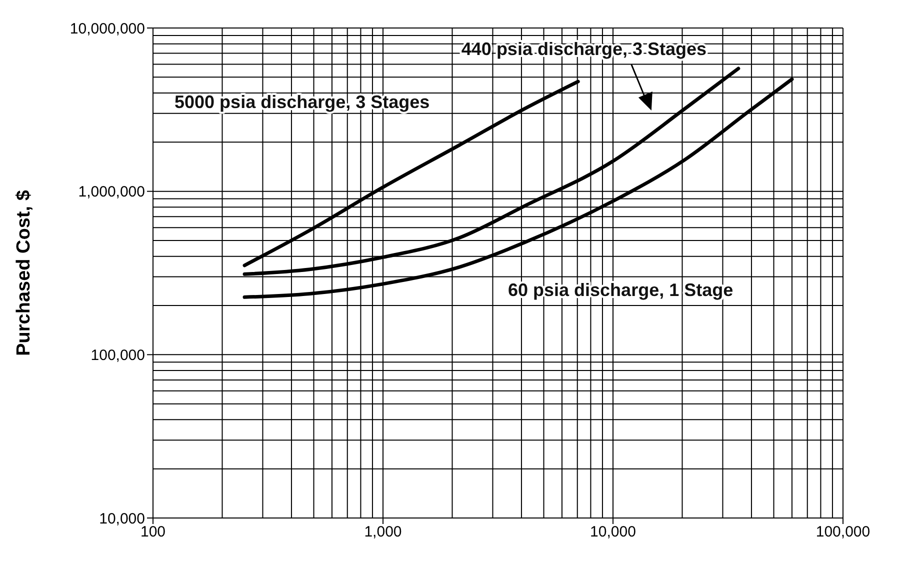  Describe the element at coordinates (117, 355) in the screenshot. I see `y-tick-label: 100,000` at that location.